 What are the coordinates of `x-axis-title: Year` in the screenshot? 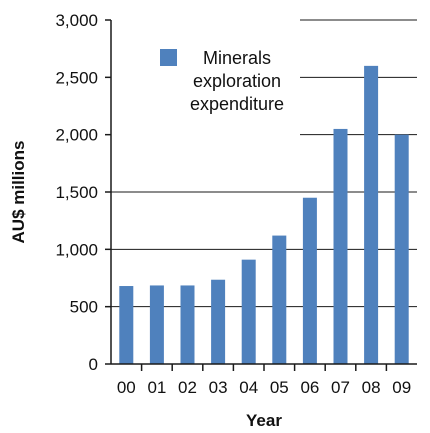 It's located at (264, 420).